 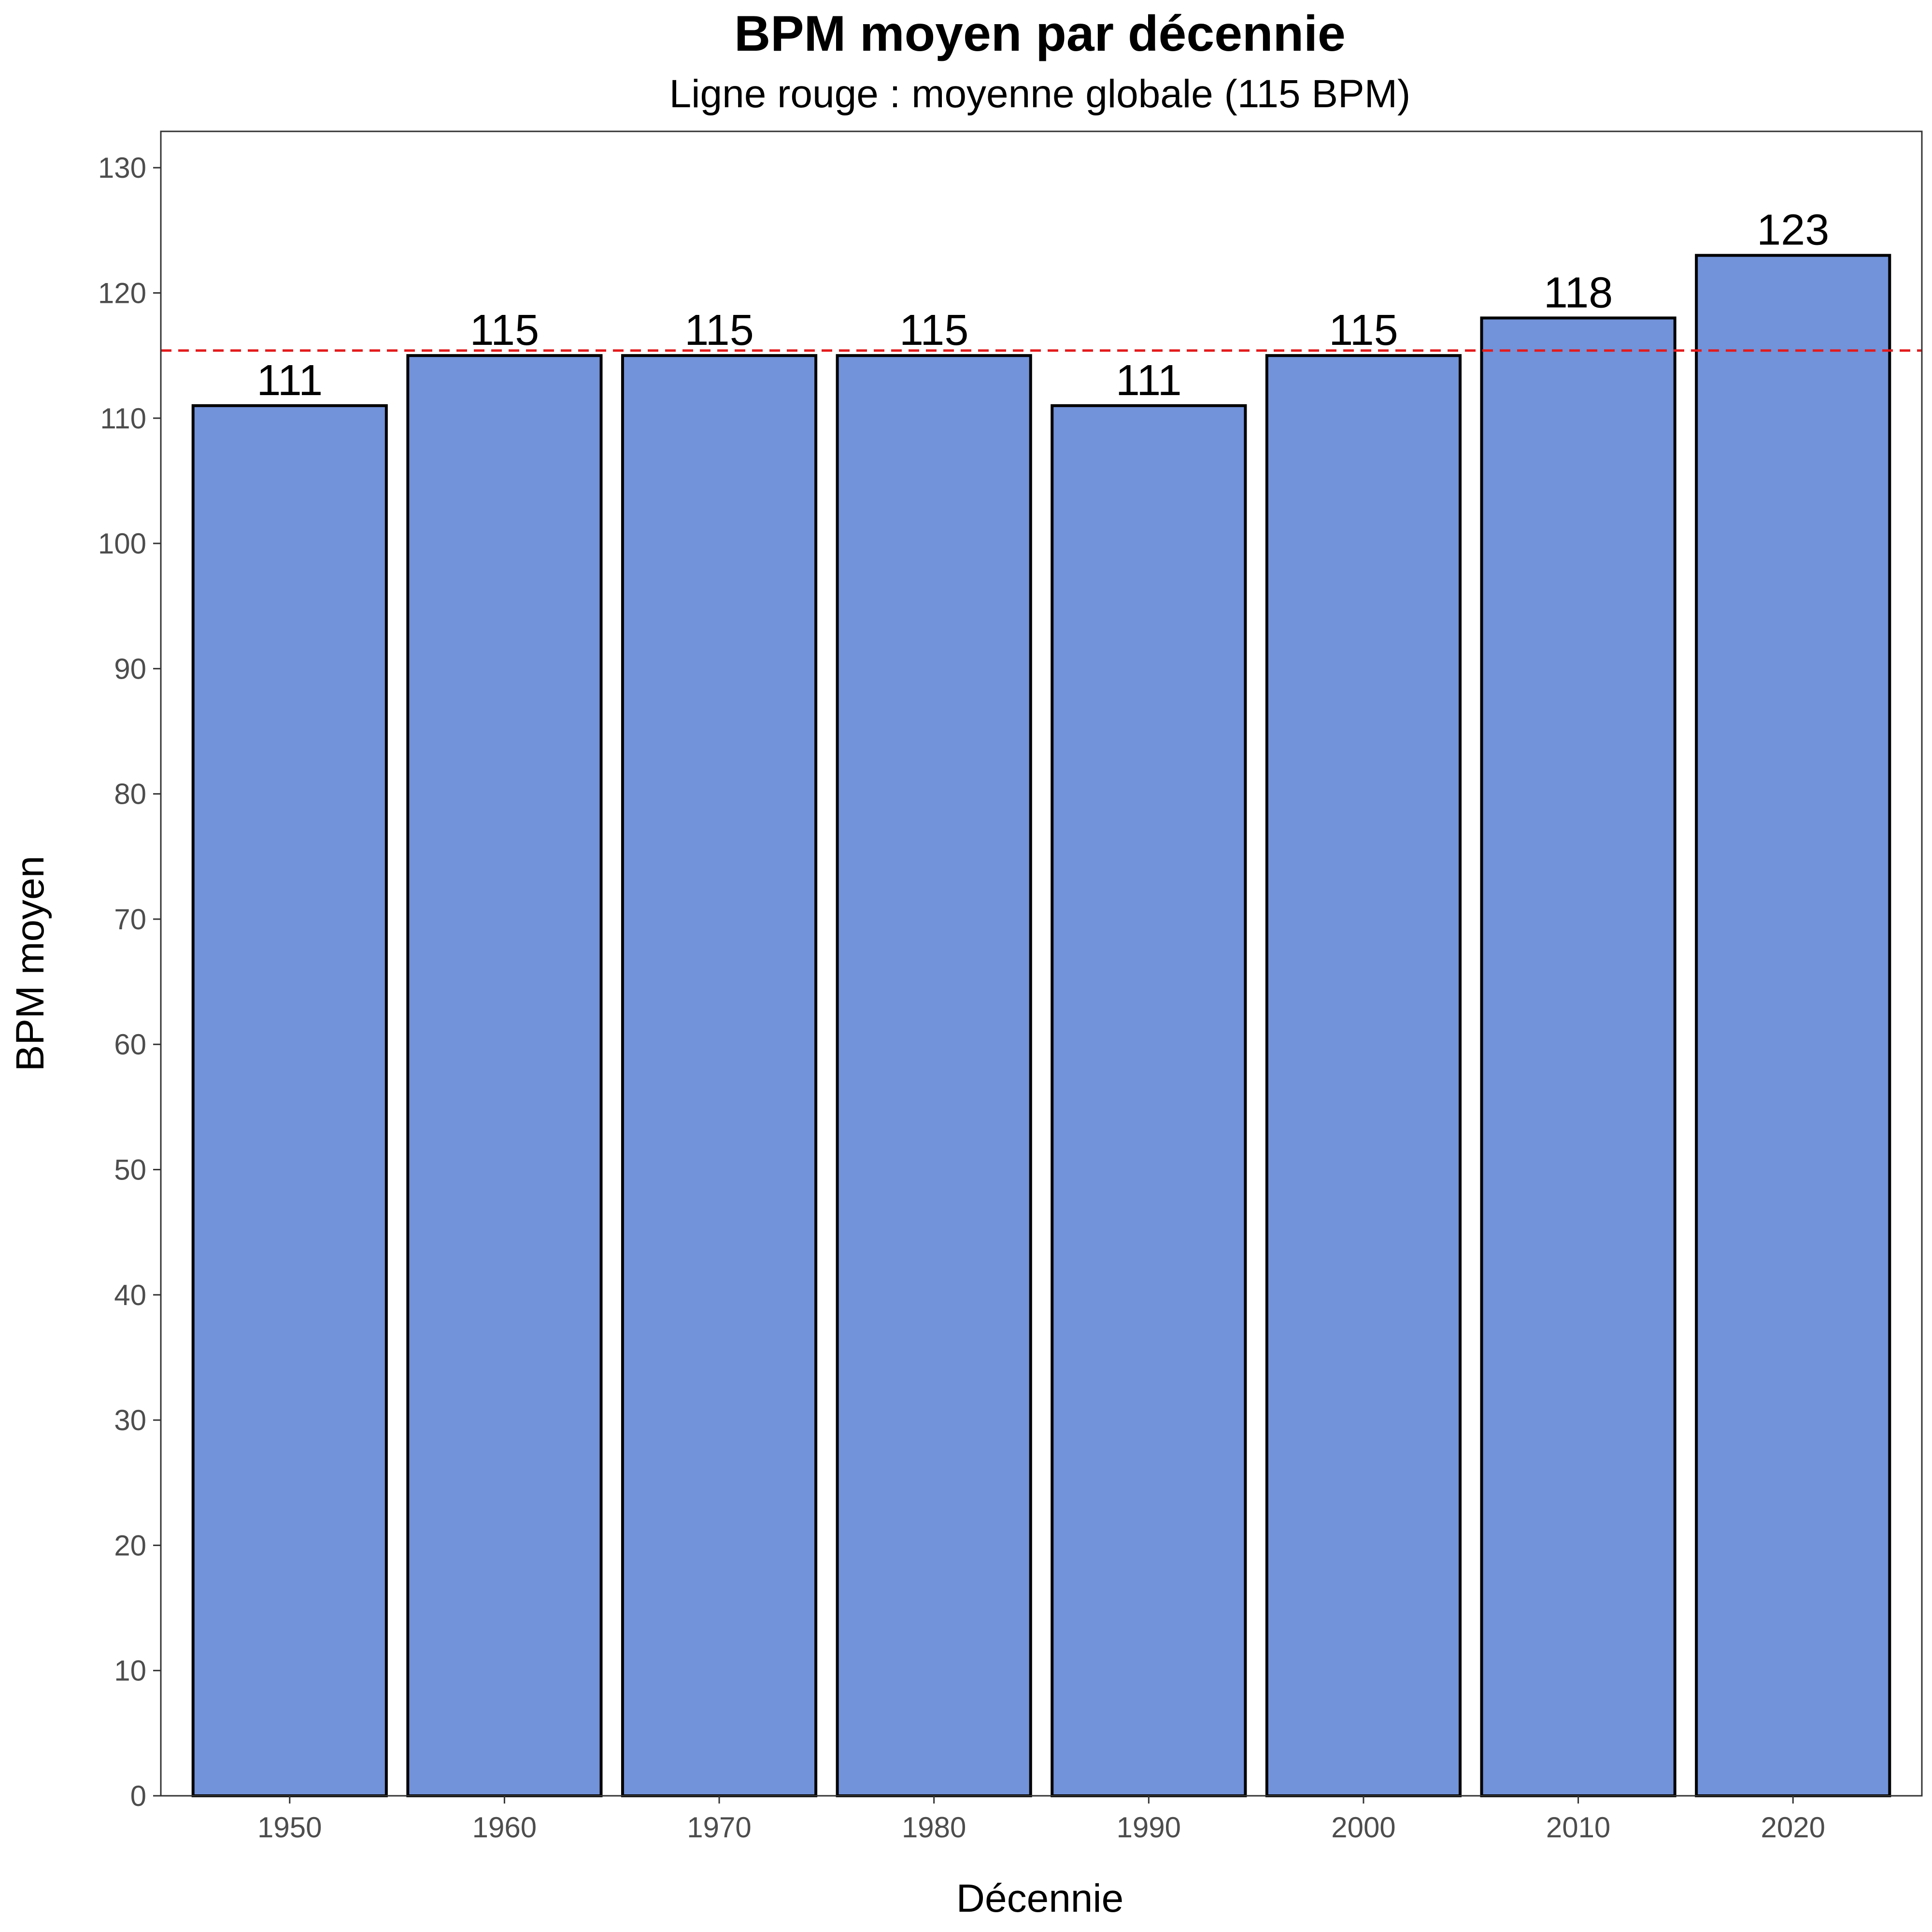 What do you see at coordinates (122, 168) in the screenshot?
I see `y-tick-label: 130` at bounding box center [122, 168].